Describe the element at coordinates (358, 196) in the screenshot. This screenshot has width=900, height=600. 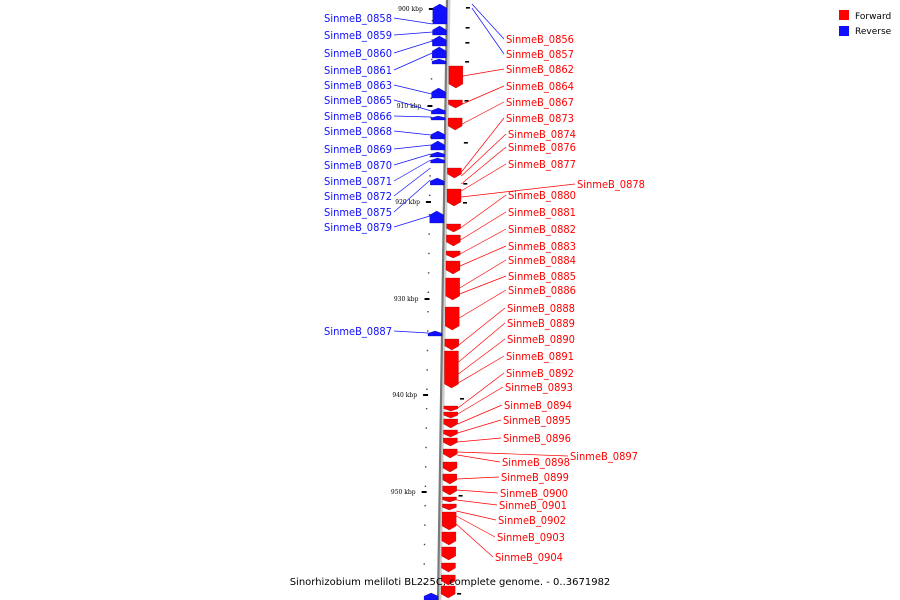
I see `reverse-gene-label: SinmeB_0872` at that location.